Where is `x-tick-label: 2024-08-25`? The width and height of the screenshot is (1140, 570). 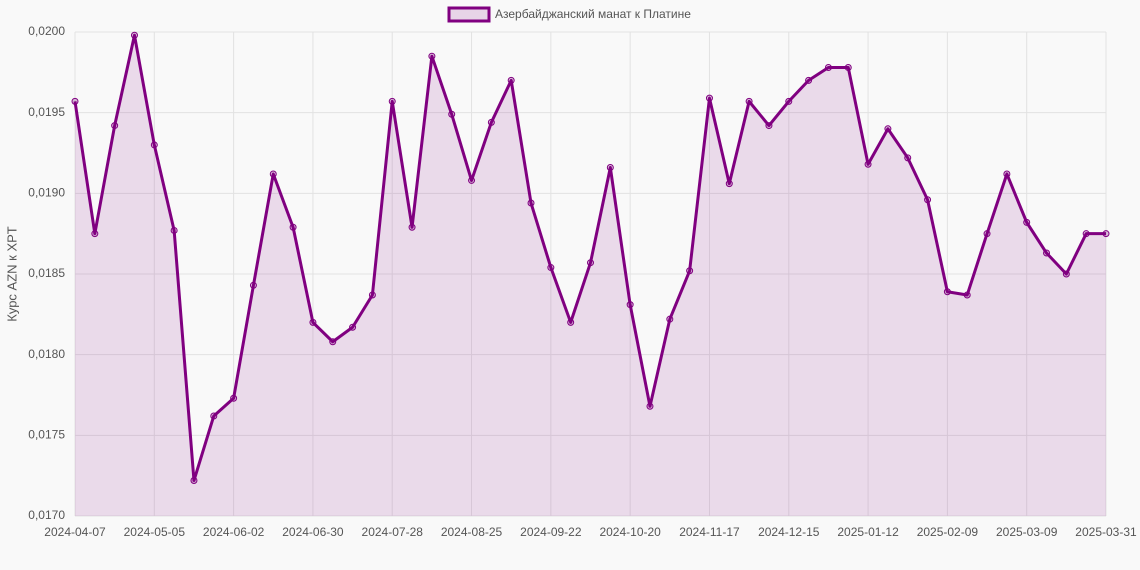
x-tick-label: 2024-08-25 is located at coordinates (472, 532).